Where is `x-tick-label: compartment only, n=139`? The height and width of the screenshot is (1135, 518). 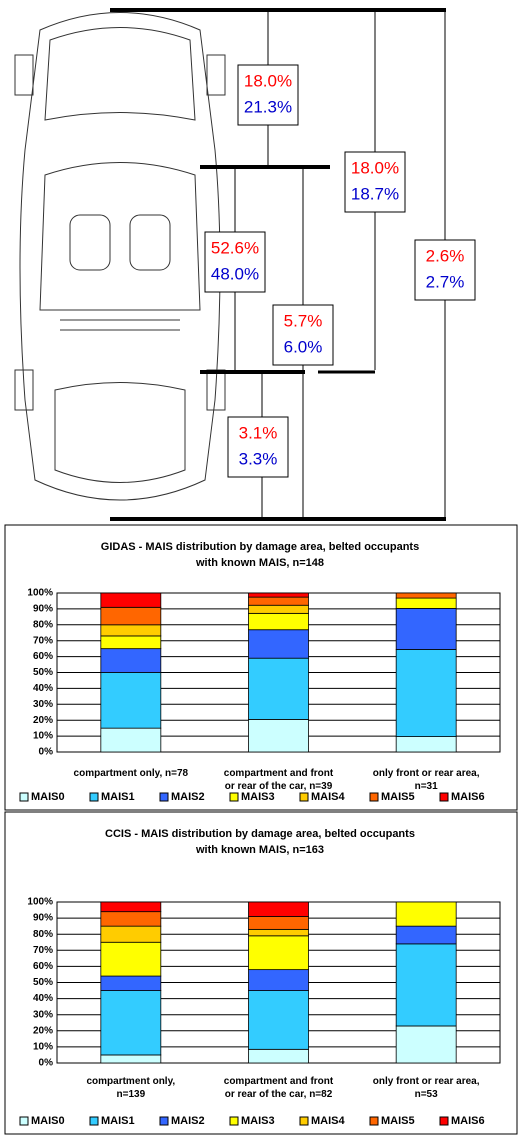 x-tick-label: compartment only, n=139 is located at coordinates (131, 1088).